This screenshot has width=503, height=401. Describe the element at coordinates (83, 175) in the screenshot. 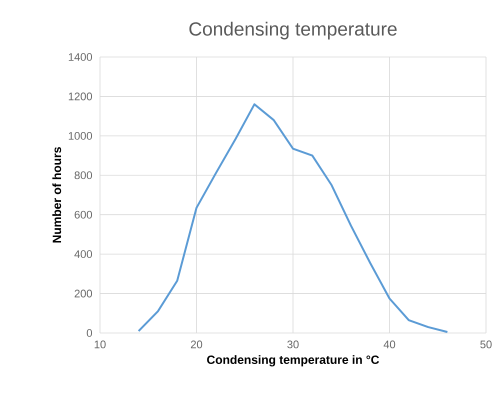

I see `y-tick-label: 800` at that location.